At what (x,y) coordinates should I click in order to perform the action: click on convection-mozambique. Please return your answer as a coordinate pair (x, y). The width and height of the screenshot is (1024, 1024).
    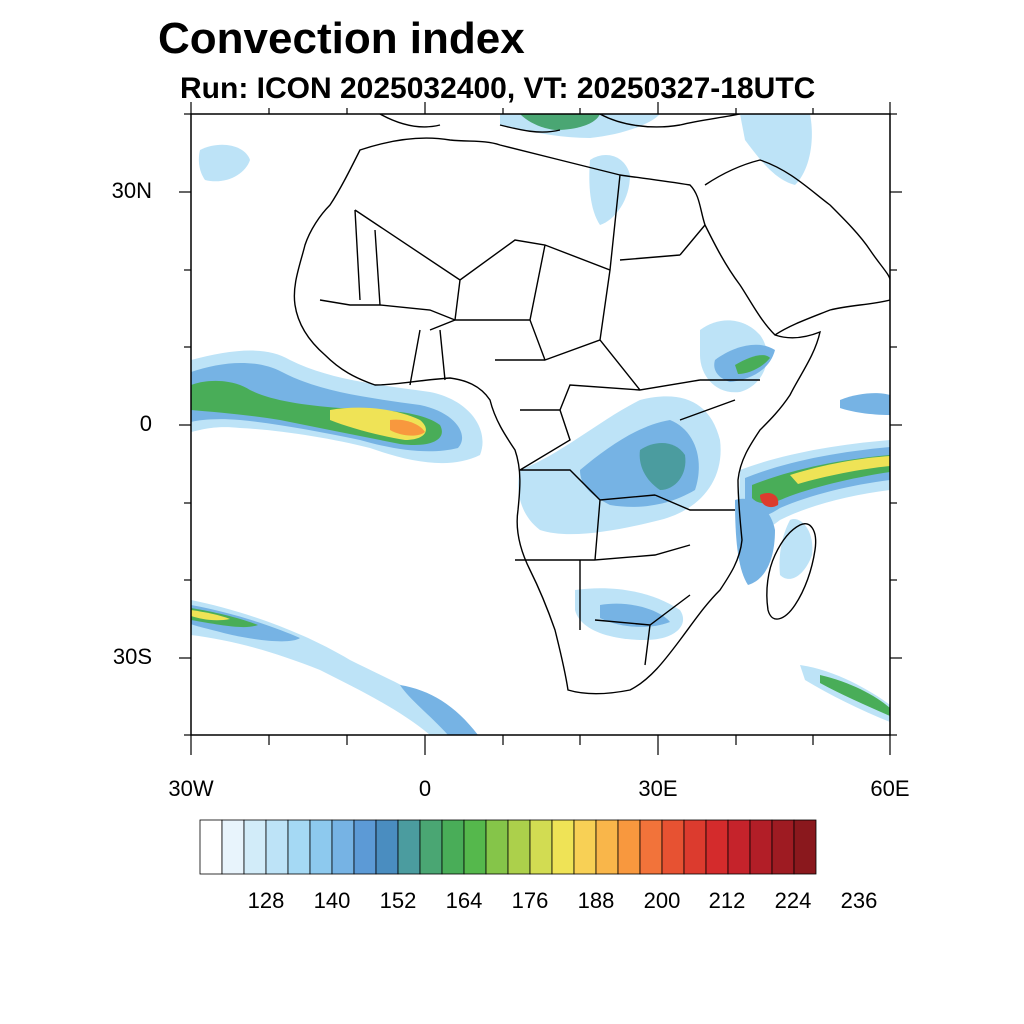
    Looking at the image, I should click on (755, 541).